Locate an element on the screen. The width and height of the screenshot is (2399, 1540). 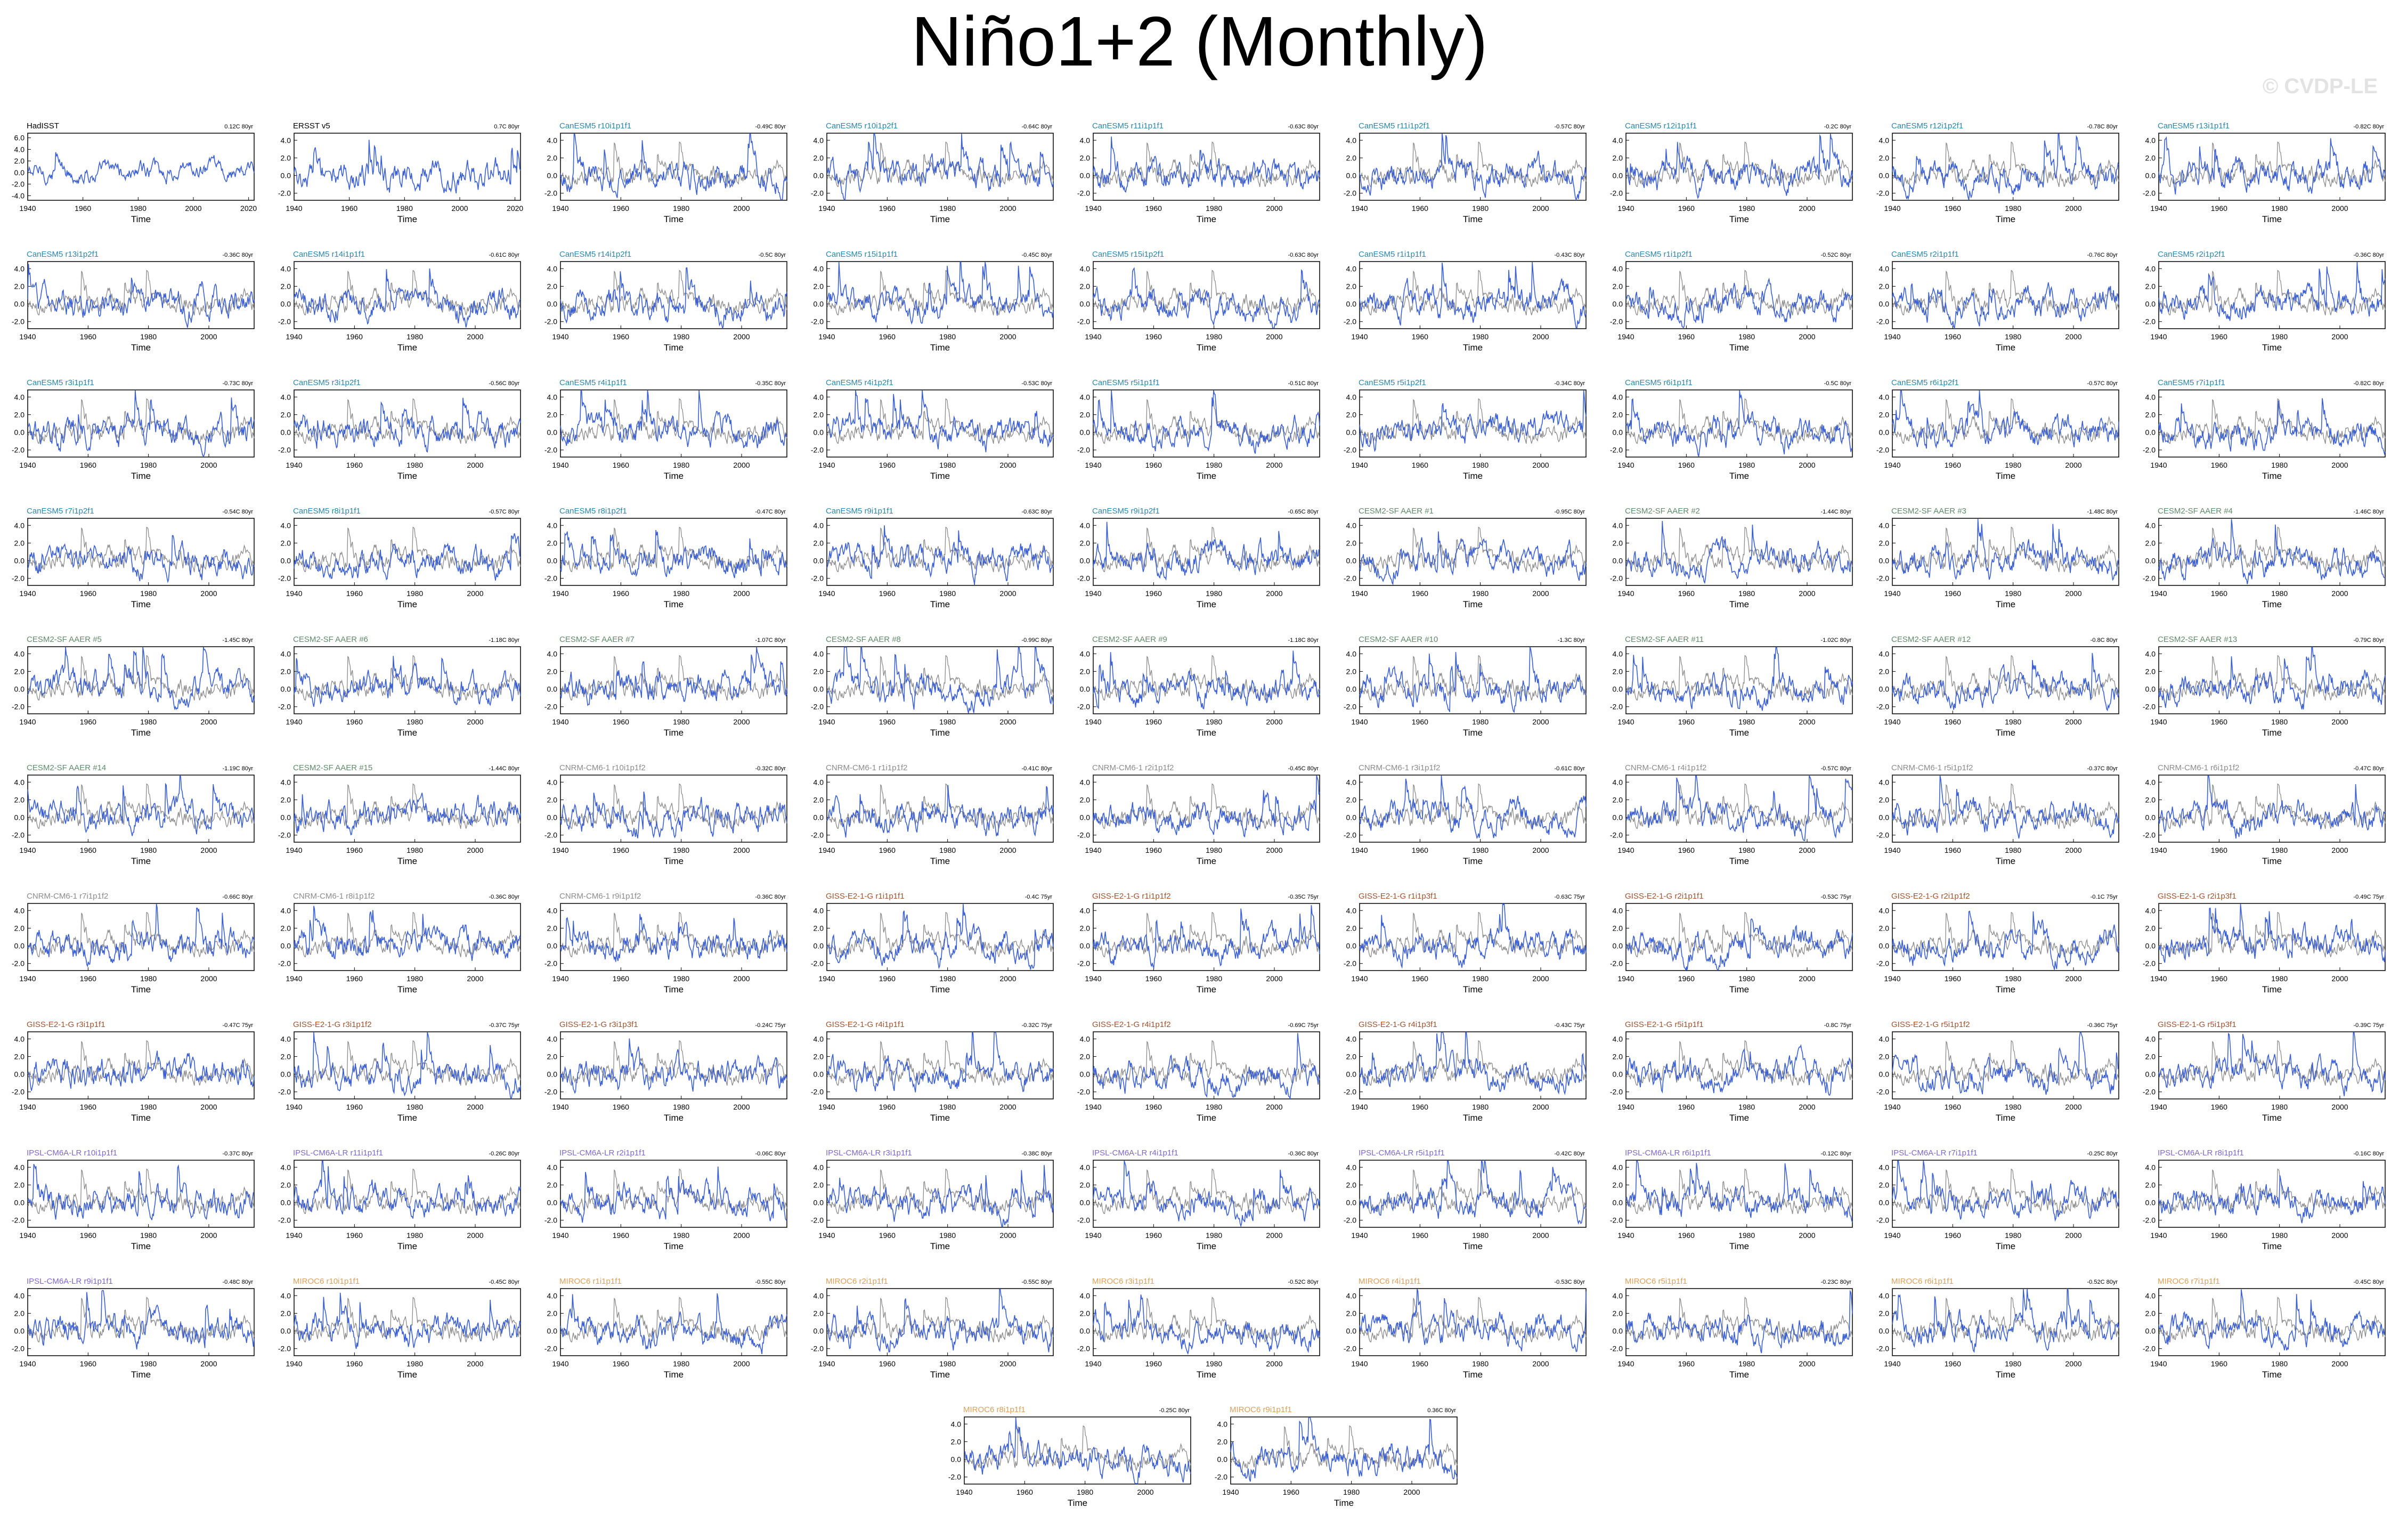
panel-trend: -0.06C 80yr is located at coordinates (770, 1154).